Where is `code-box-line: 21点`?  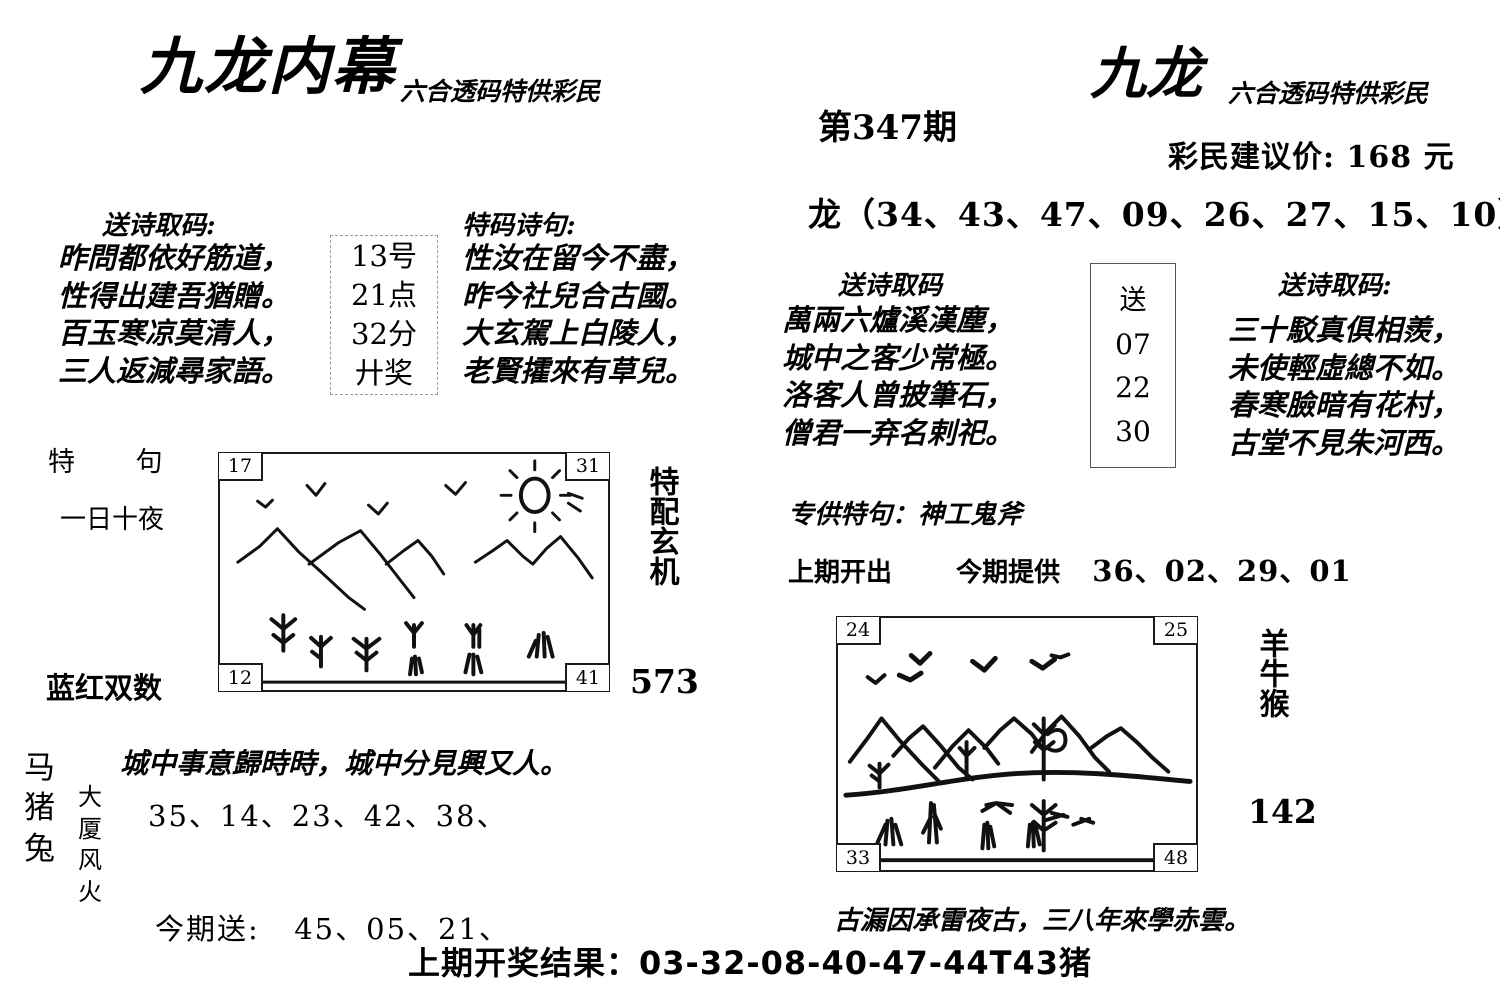
code-box-line: 21点 is located at coordinates (384, 295).